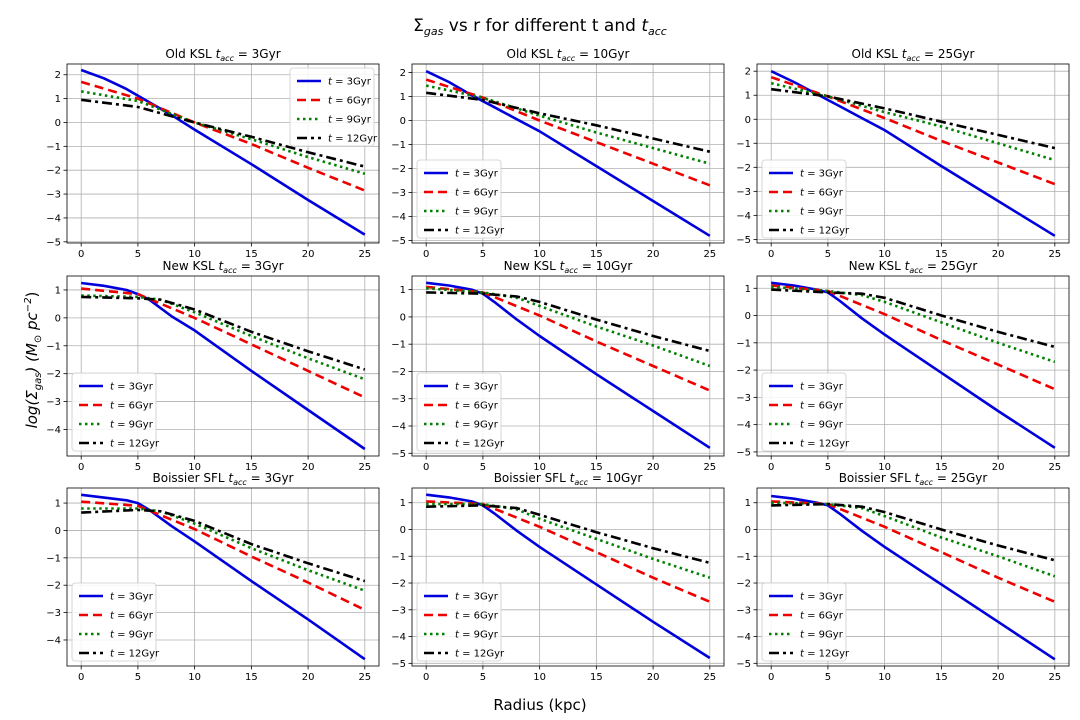  I want to click on subplot-title: Old KSL tacc = 10Gyr, so click(568, 55).